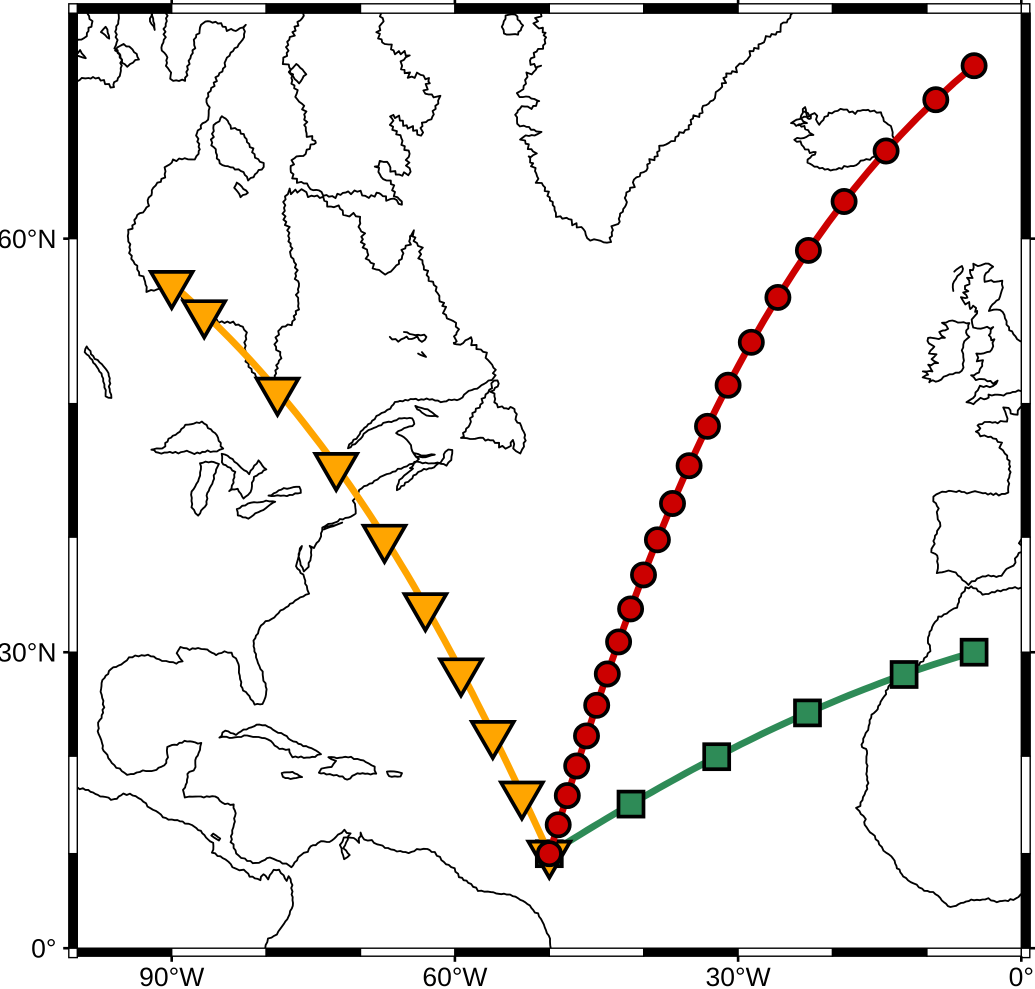  Describe the element at coordinates (28, 653) in the screenshot. I see `svg-text: 30°N` at that location.